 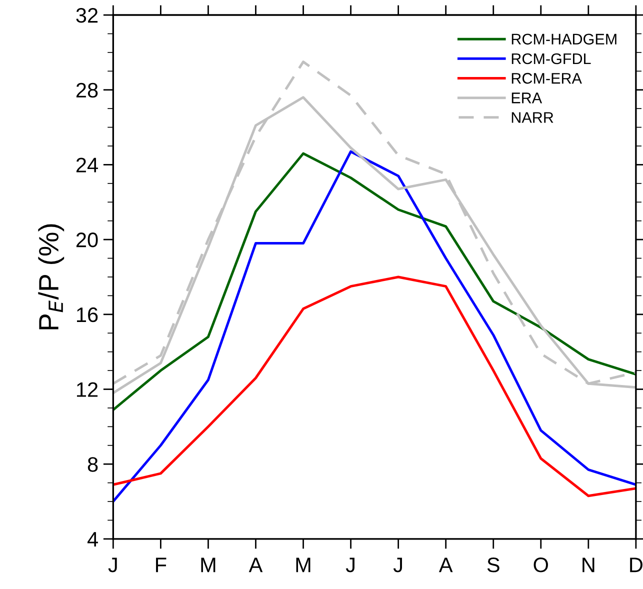 I want to click on legend-label: RCM-GFDL, so click(x=551, y=58).